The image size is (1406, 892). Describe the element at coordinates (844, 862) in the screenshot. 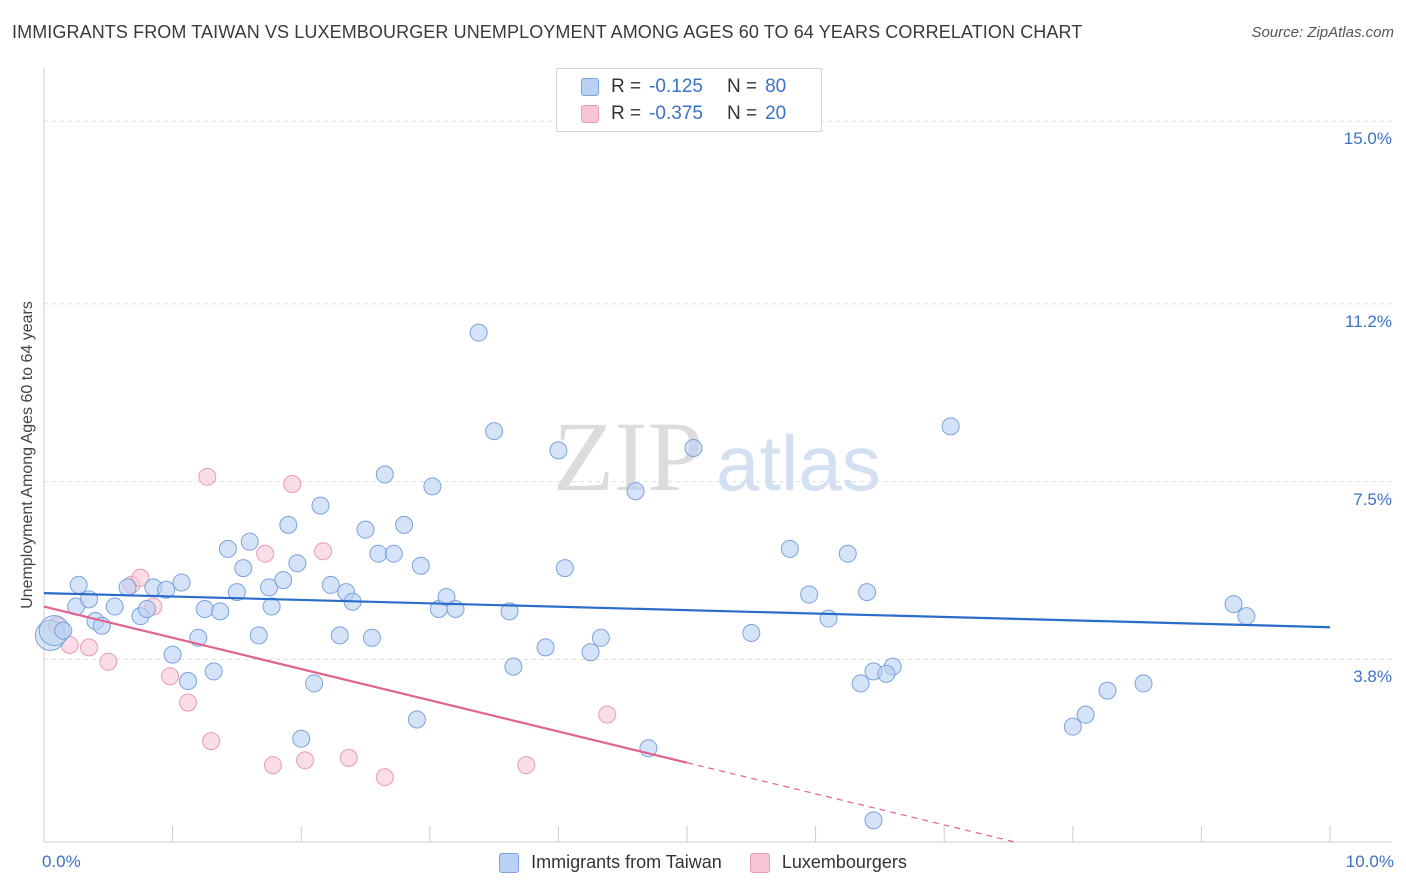

I see `legend-label-luxembourgers: Luxembourgers` at that location.